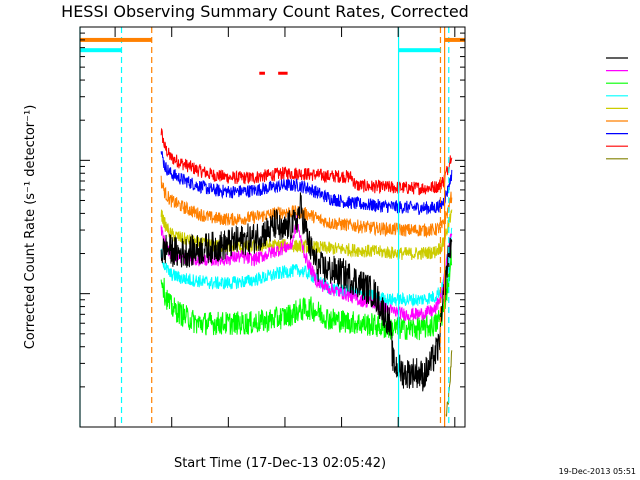  I want to click on render-timestamp: 19-Dec-2013 05:51, so click(597, 471).